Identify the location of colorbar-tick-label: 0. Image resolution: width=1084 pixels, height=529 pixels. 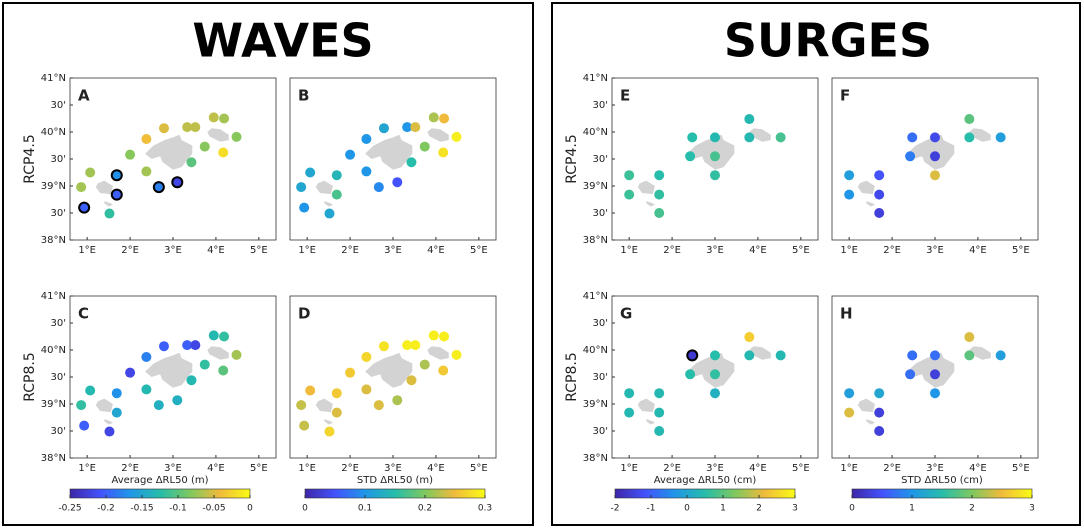
(687, 509).